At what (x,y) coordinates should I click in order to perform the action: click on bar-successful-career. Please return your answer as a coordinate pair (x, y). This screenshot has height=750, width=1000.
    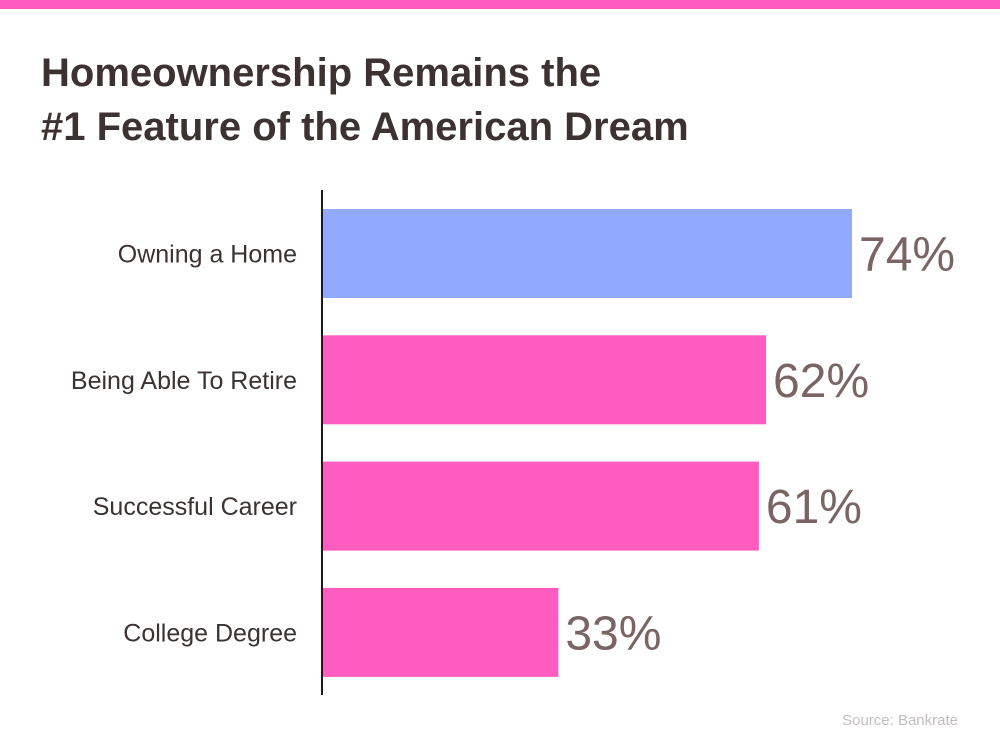
    Looking at the image, I should click on (540, 506).